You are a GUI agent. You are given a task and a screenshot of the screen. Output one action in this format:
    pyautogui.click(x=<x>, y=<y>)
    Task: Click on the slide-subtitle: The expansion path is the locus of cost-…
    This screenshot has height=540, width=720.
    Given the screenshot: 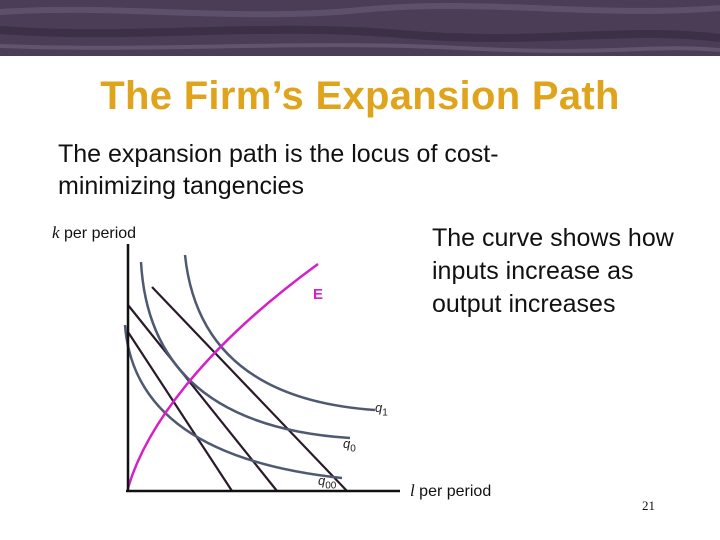 What is the action you would take?
    pyautogui.click(x=278, y=170)
    